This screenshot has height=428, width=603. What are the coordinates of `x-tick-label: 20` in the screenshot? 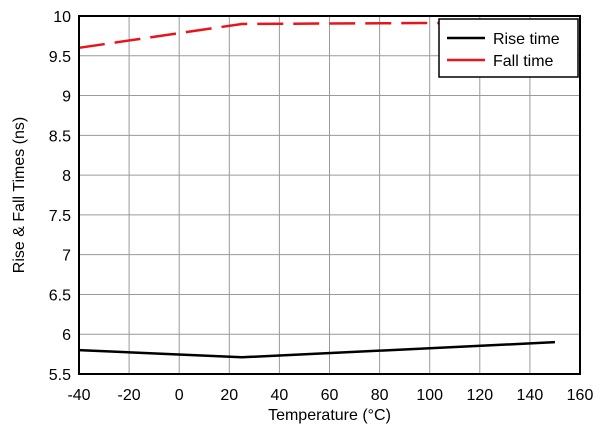 It's located at (229, 395).